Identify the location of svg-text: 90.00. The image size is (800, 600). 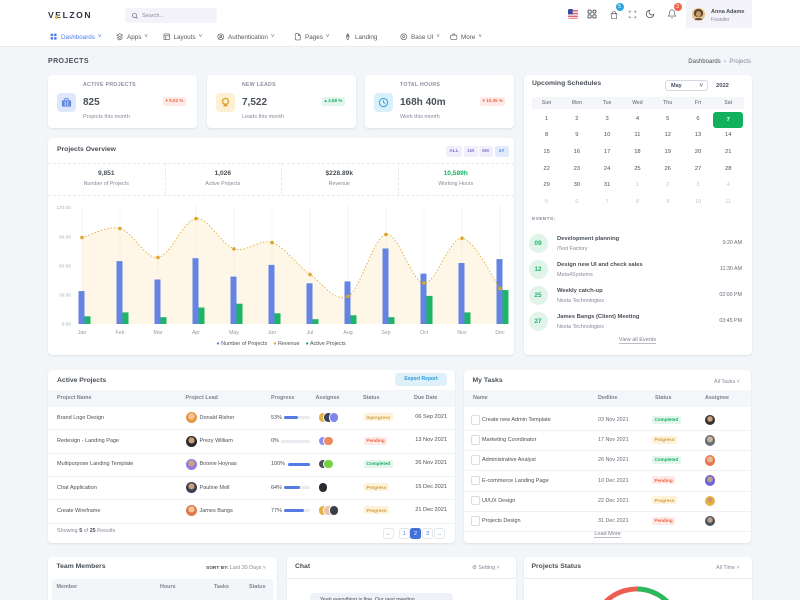
(65, 237).